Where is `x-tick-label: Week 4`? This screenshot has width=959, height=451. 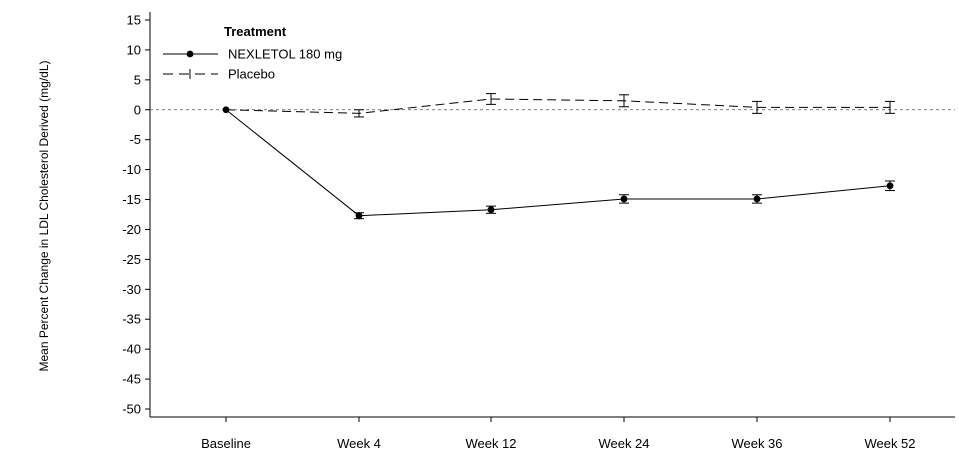 x-tick-label: Week 4 is located at coordinates (359, 443).